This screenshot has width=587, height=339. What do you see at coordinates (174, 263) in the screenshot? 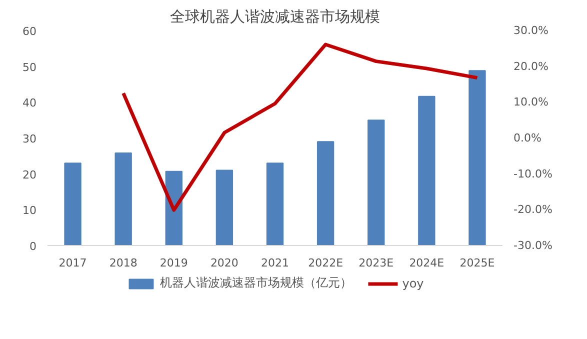
I see `x-tick-label: 2019` at bounding box center [174, 263].